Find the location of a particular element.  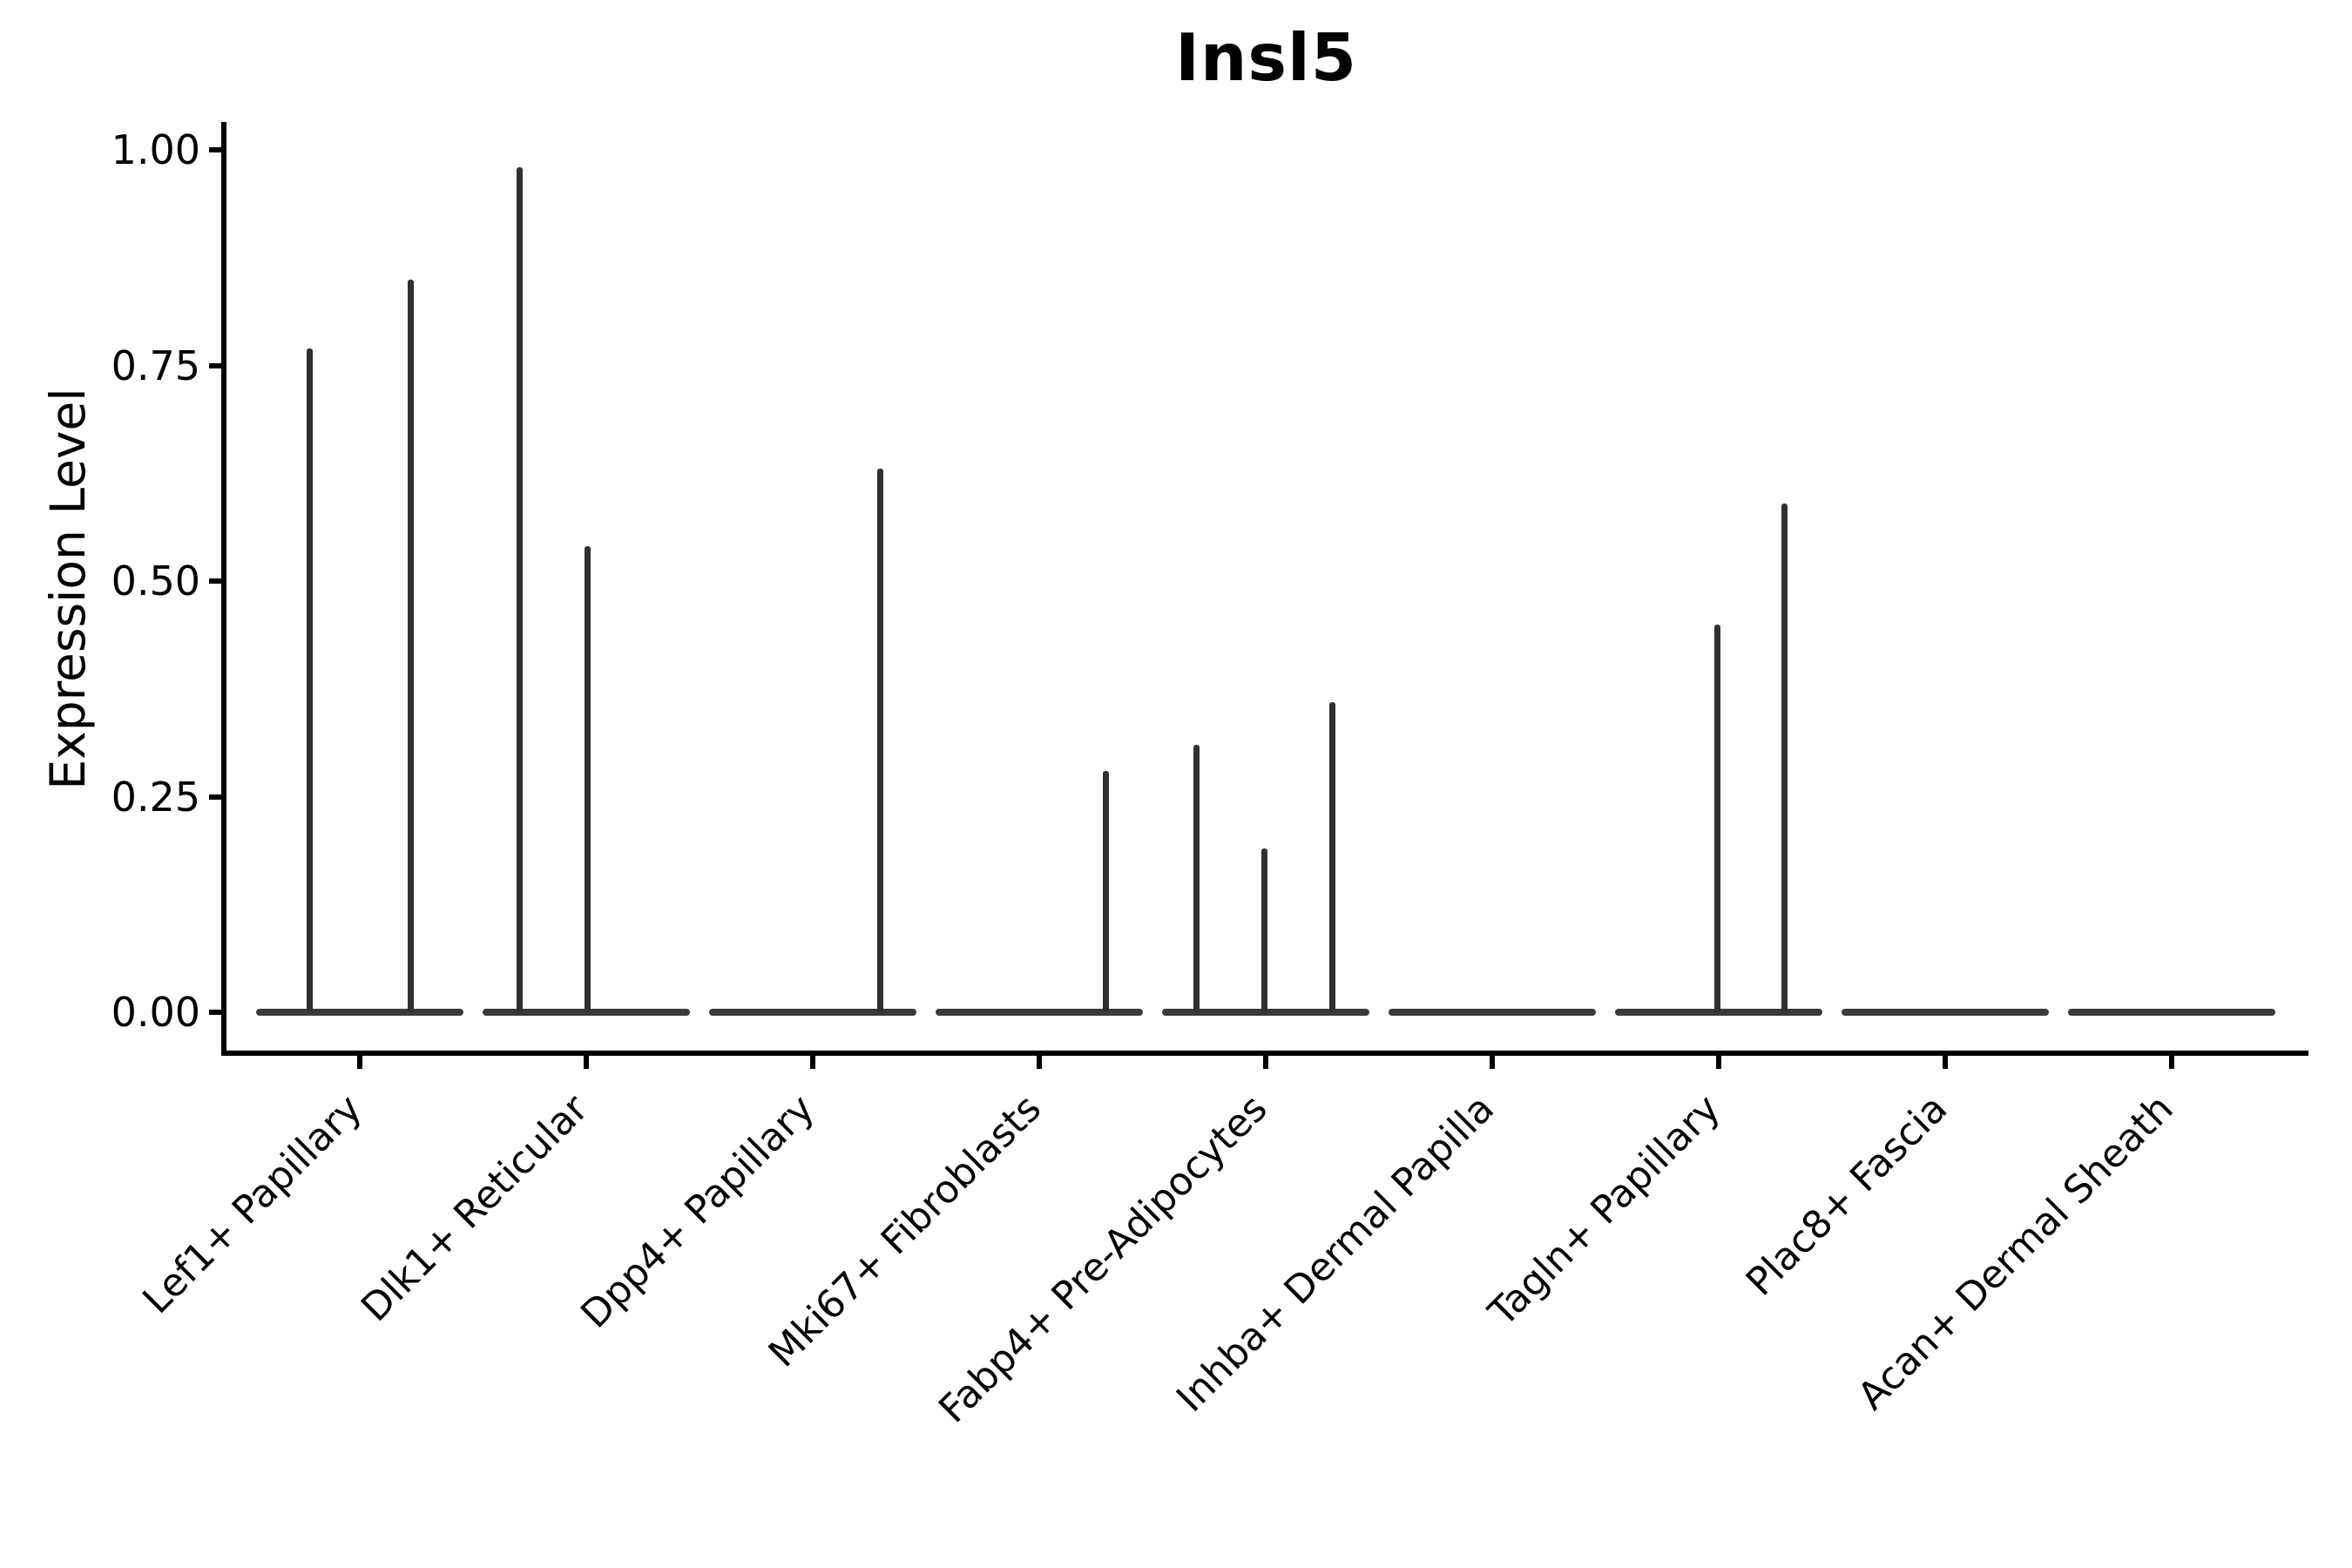

y-tick-label: 1.00 is located at coordinates (155, 150).